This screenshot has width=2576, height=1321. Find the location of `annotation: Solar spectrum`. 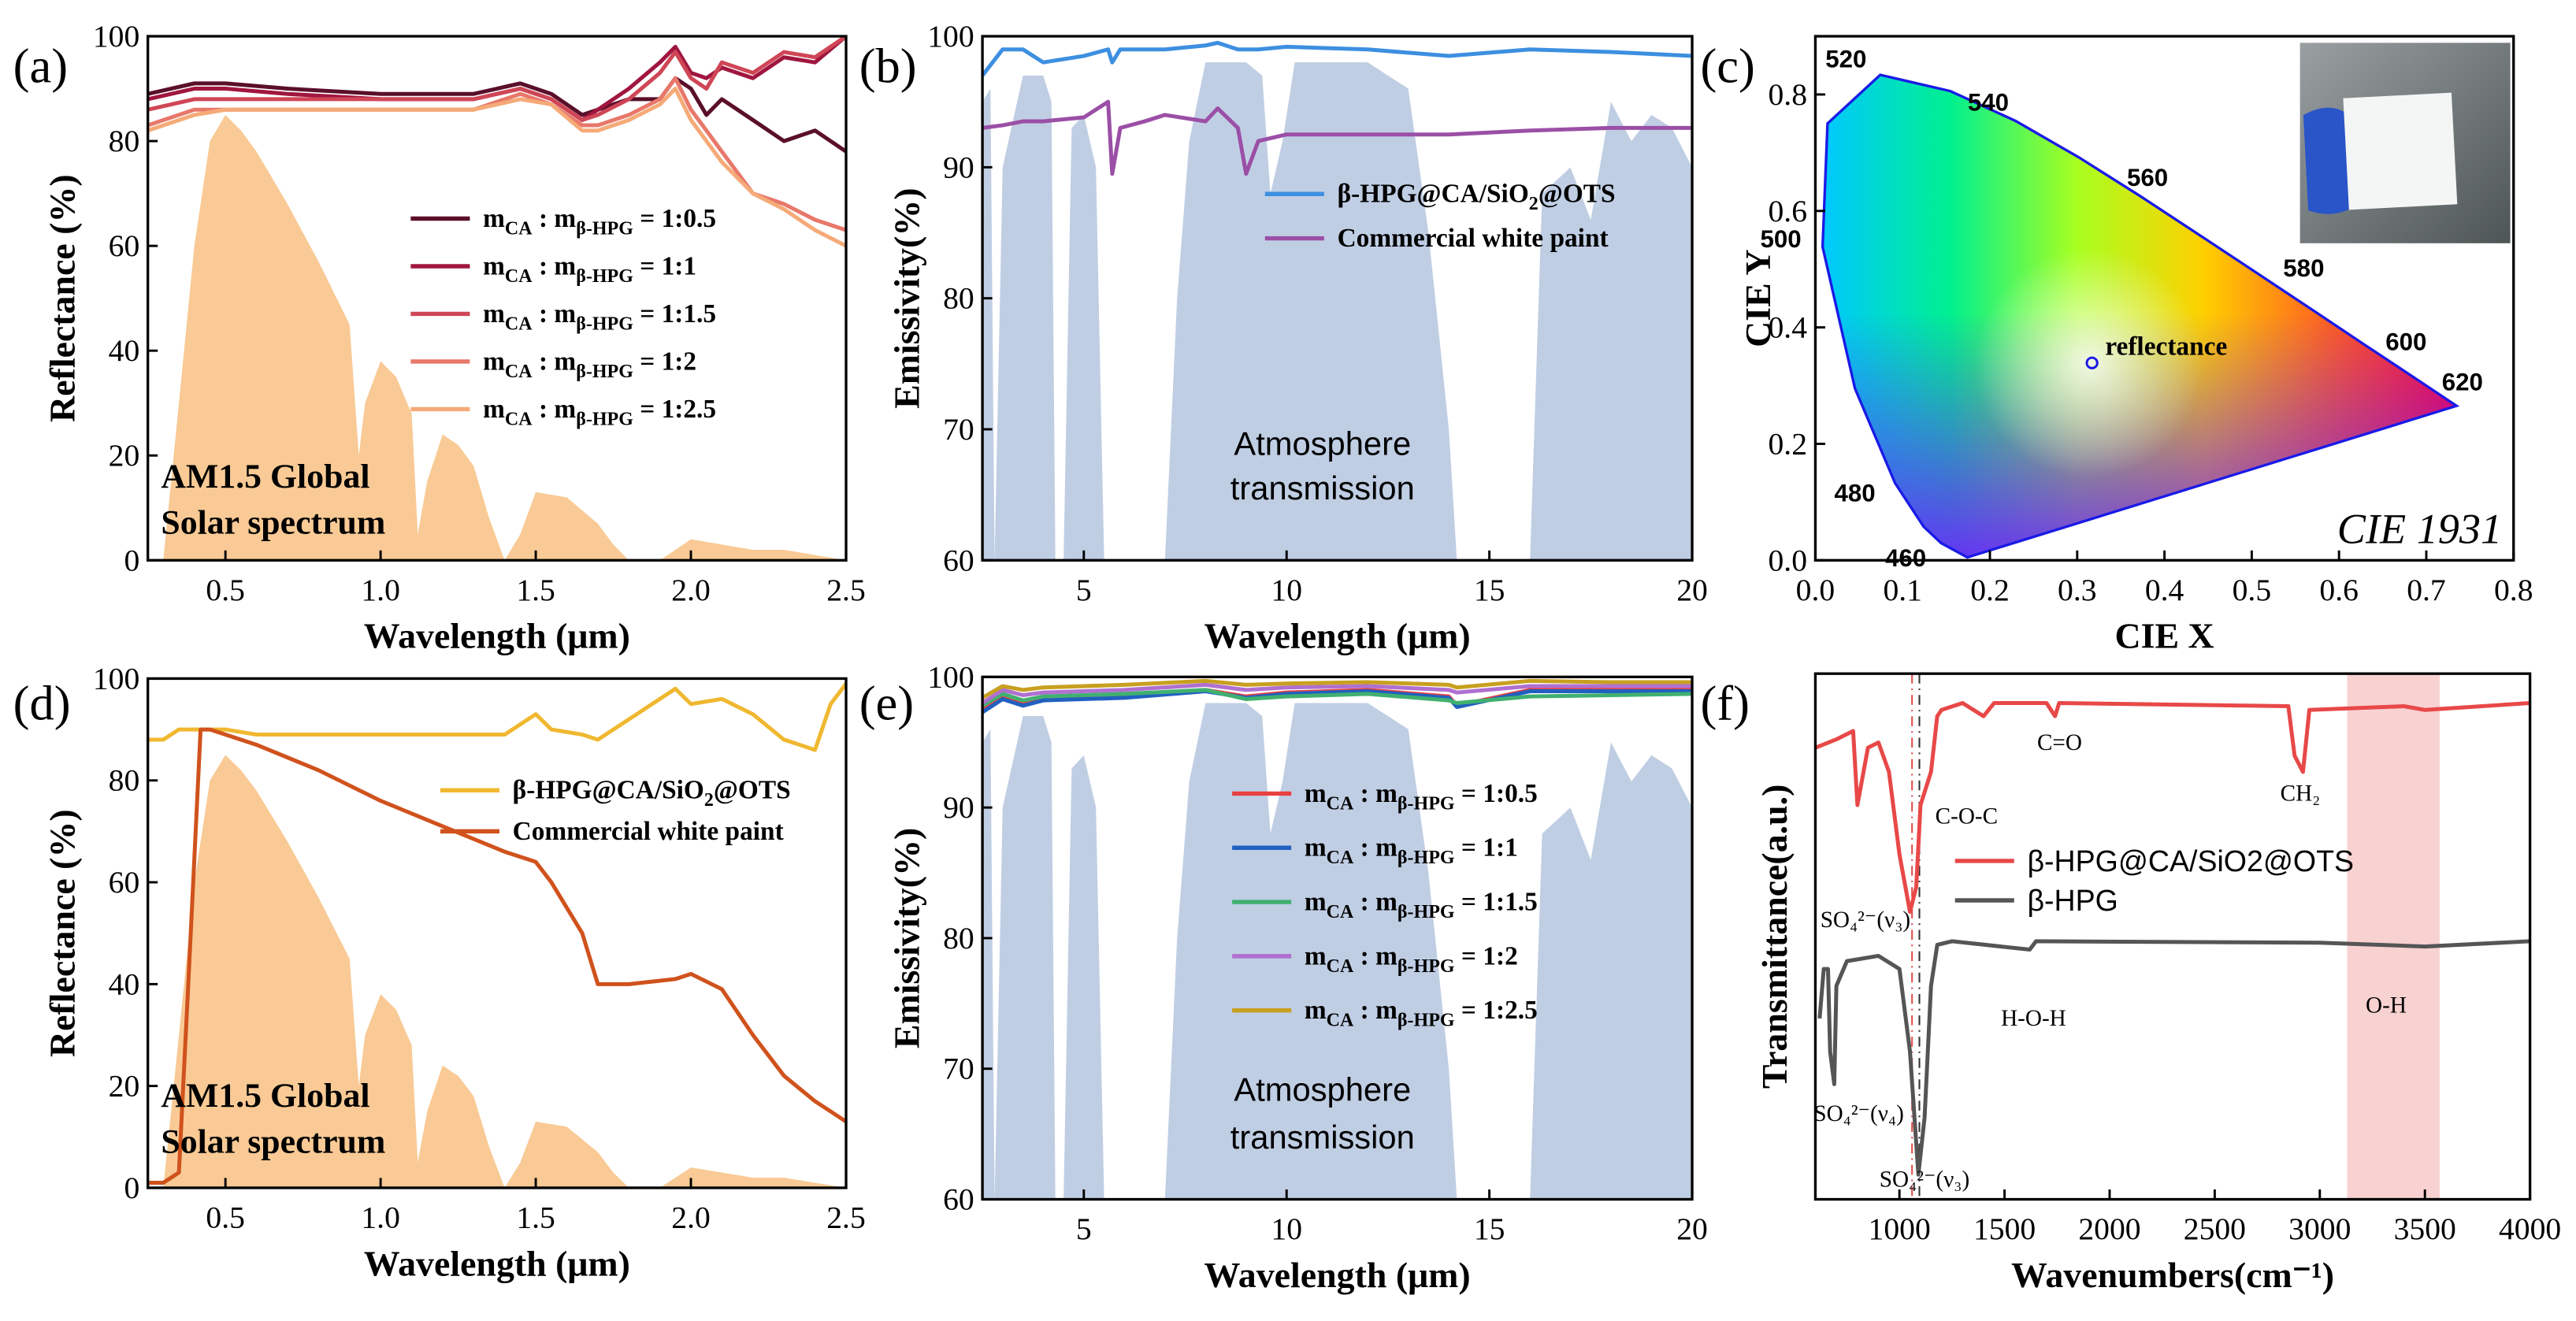

annotation: Solar spectrum is located at coordinates (273, 1142).